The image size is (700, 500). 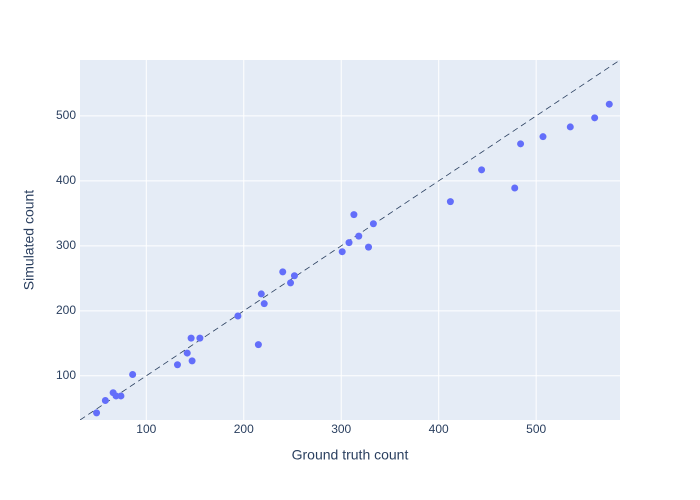 I want to click on x-tick-label: 400, so click(x=439, y=429).